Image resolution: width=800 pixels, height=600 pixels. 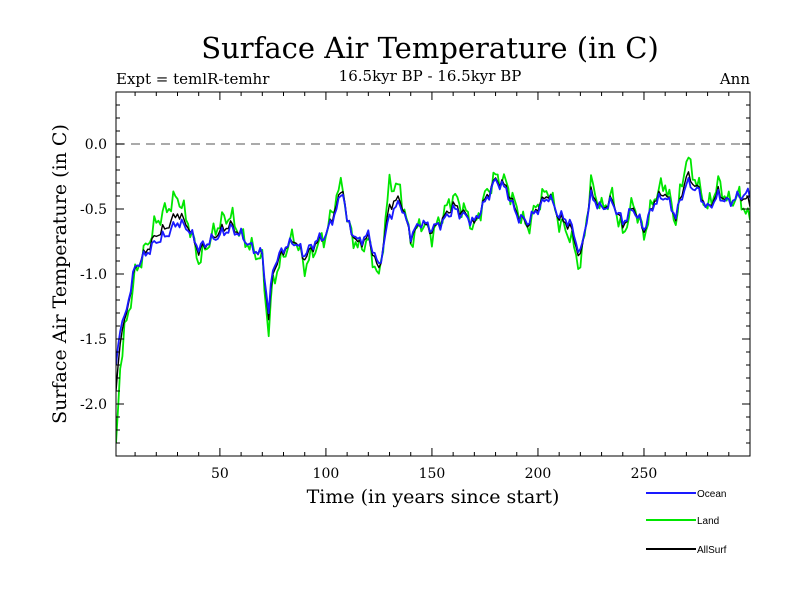 What do you see at coordinates (193, 79) in the screenshot?
I see `expt-label: Expt = temlR-temhr` at bounding box center [193, 79].